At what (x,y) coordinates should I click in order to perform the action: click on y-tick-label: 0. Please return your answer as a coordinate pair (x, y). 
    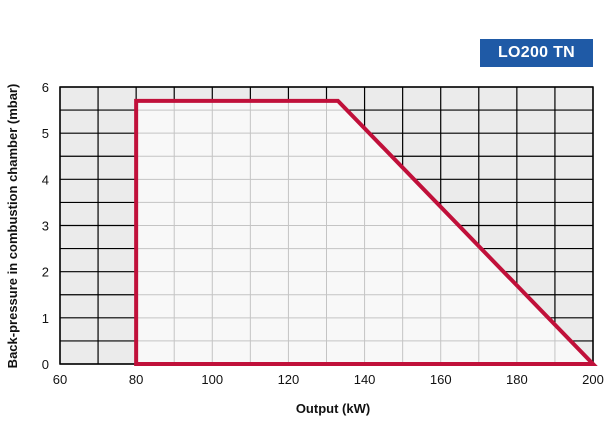
    Looking at the image, I should click on (45, 364).